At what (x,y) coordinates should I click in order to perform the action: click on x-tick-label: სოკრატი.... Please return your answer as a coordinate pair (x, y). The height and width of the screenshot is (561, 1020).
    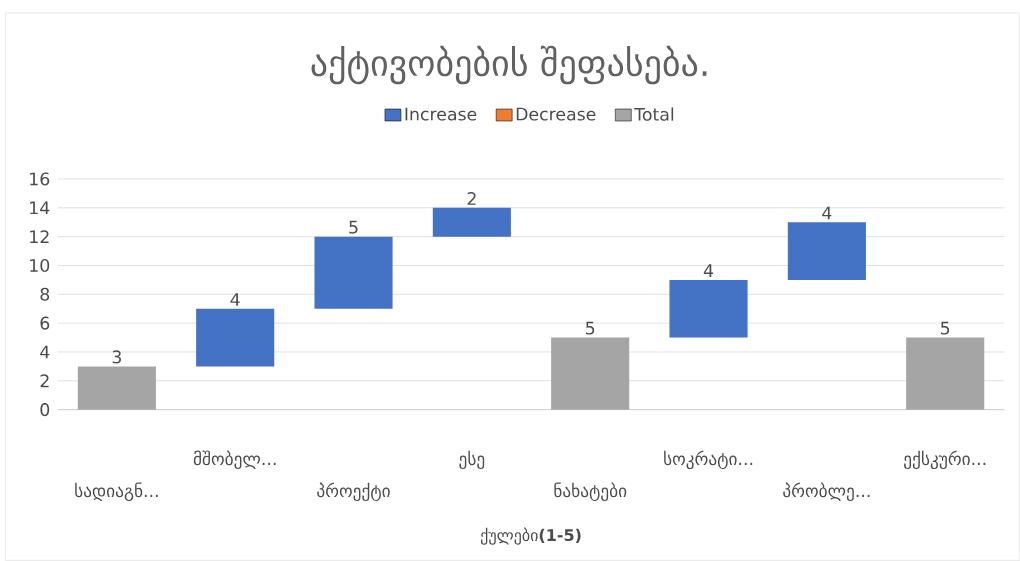
    Looking at the image, I should click on (708, 460).